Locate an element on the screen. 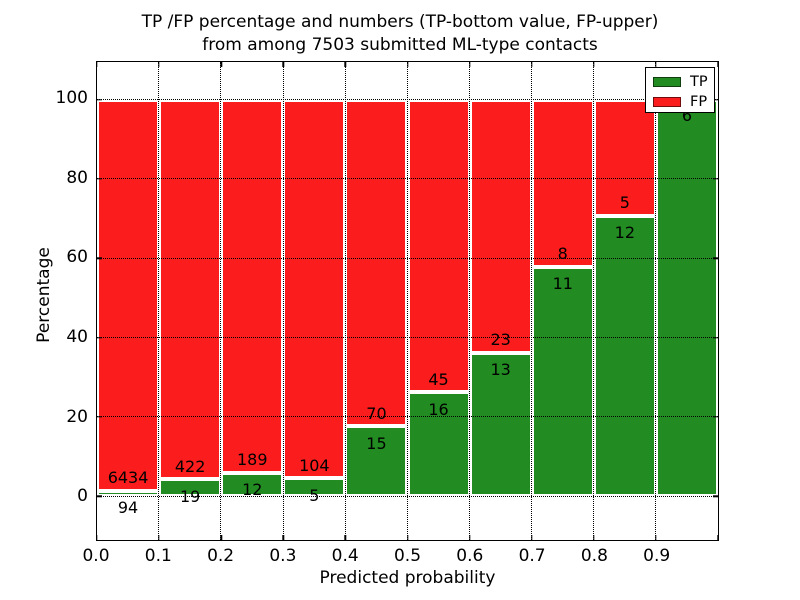 The width and height of the screenshot is (800, 600). y-tick-label: 20 is located at coordinates (77, 416).